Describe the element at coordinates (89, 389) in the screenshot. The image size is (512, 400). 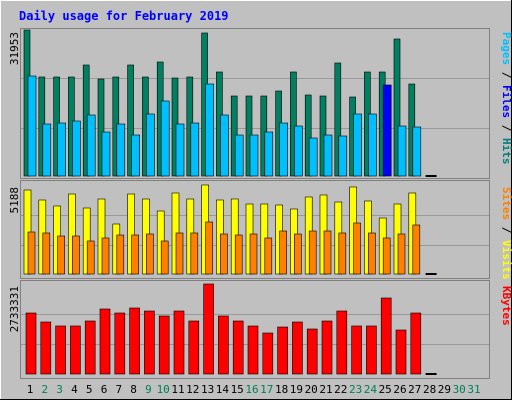
I see `day-label-5: 5` at that location.